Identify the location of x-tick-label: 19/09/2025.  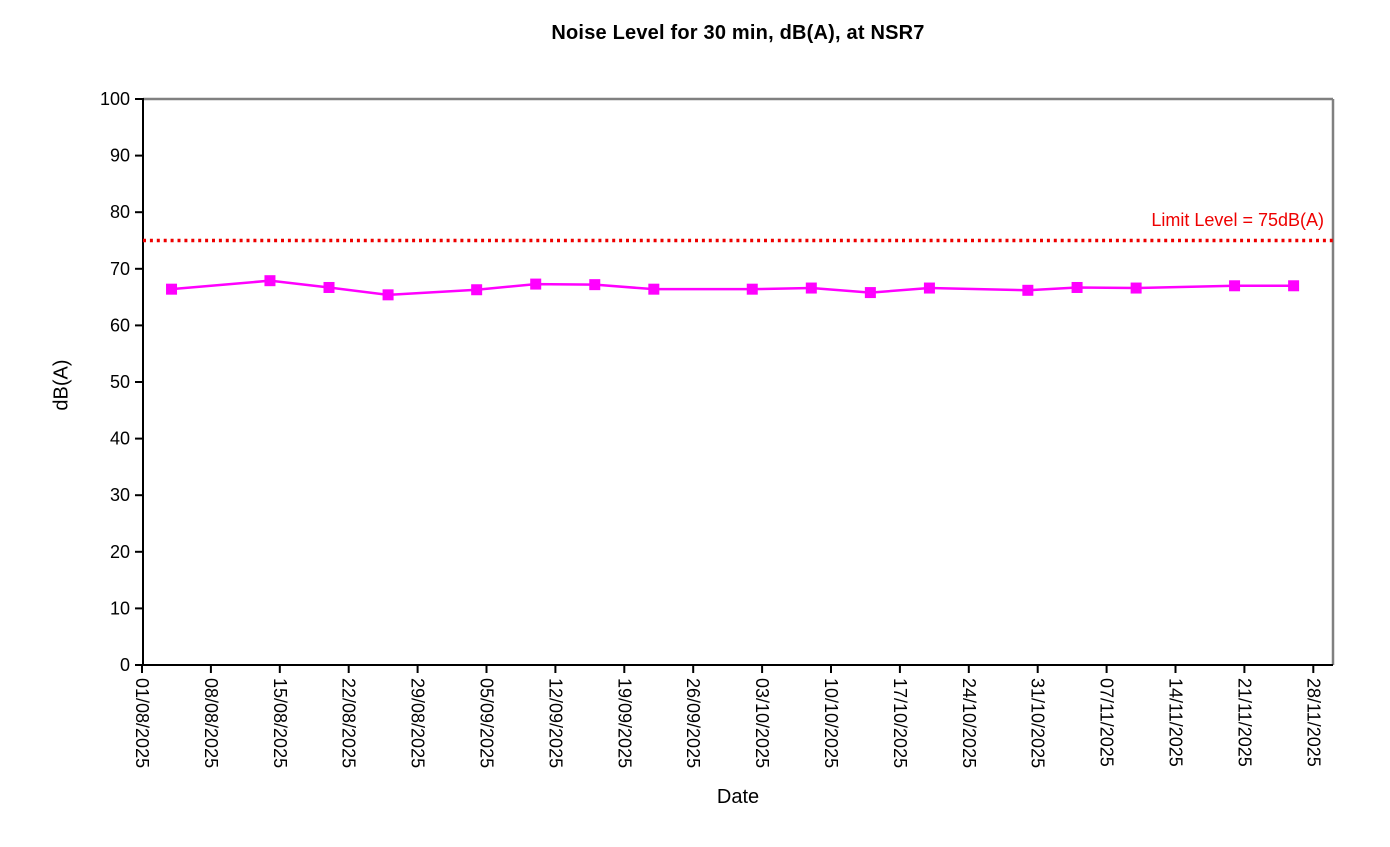
(624, 723).